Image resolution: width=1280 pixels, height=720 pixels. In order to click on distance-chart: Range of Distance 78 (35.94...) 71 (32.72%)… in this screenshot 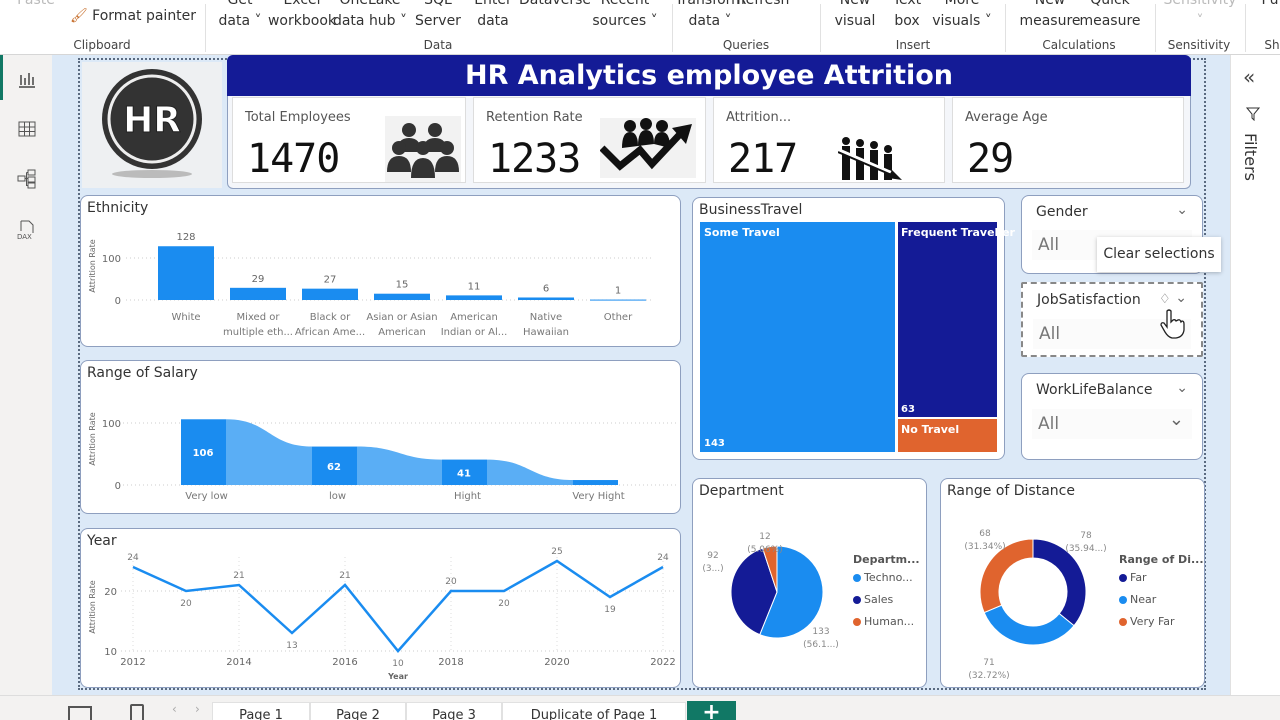, I will do `click(1072, 583)`.